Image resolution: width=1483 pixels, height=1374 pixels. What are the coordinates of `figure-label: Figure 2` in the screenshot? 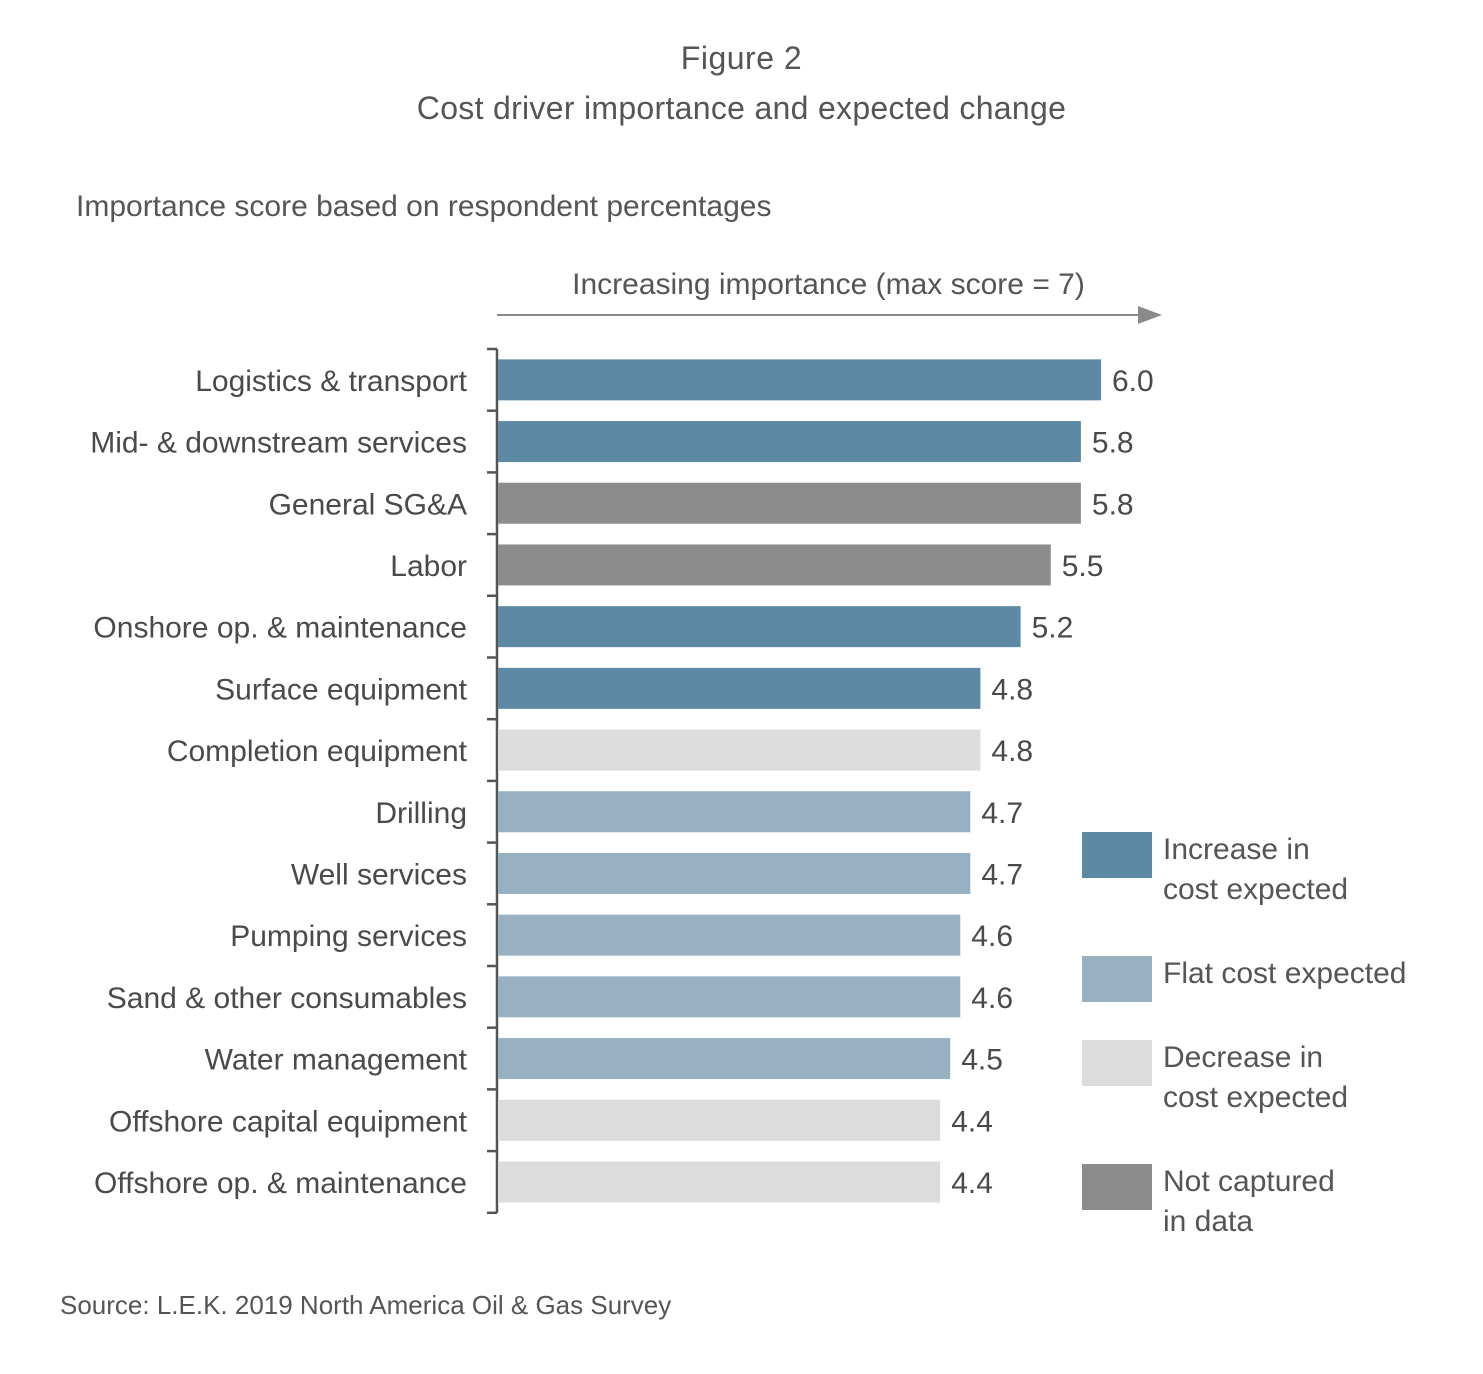 It's located at (741, 58).